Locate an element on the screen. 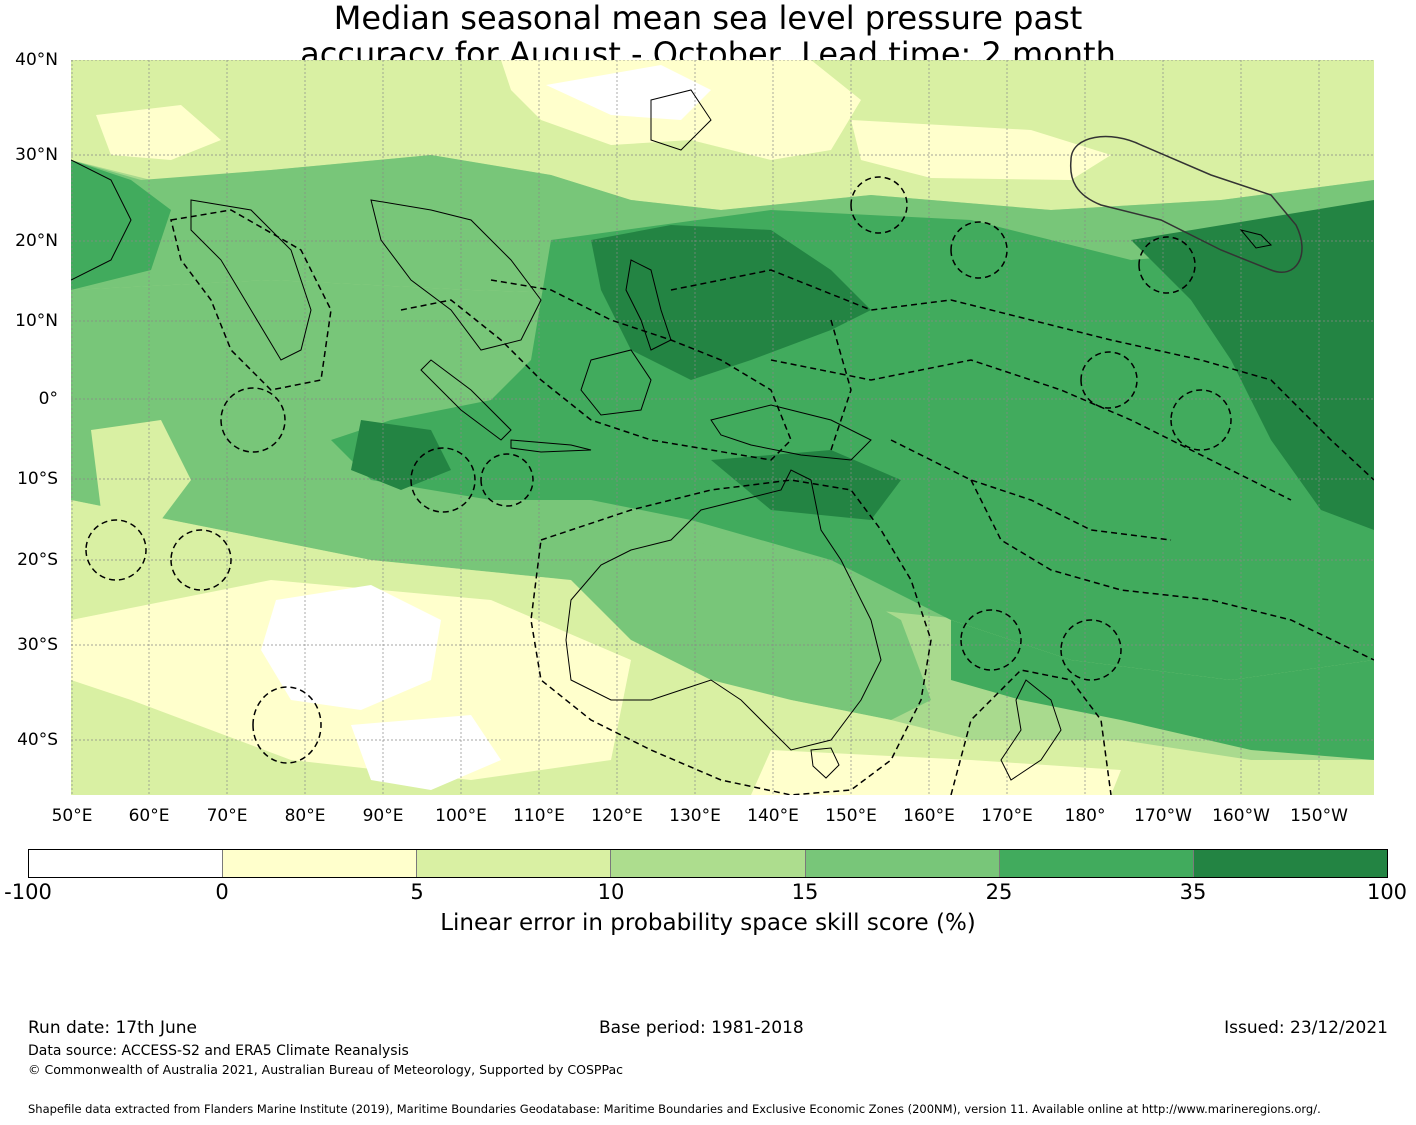  reunion-eez is located at coordinates (201, 560).